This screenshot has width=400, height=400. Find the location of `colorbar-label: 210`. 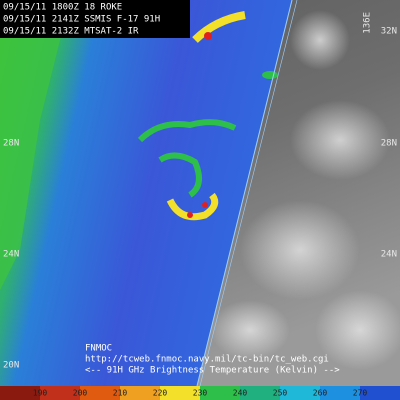

colorbar-label: 210 is located at coordinates (120, 393).